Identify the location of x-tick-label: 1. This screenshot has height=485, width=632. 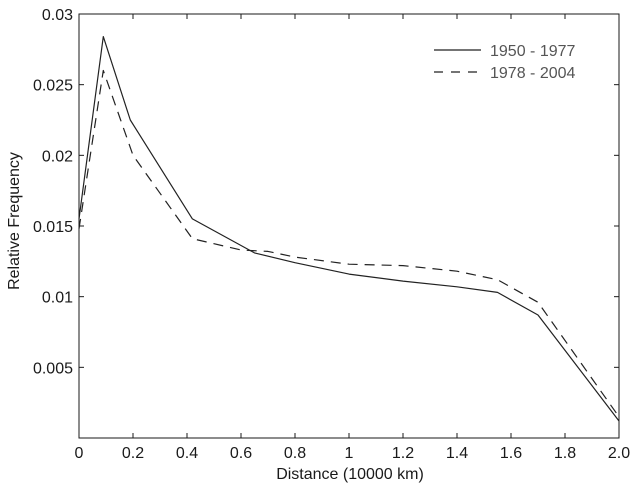
(349, 453).